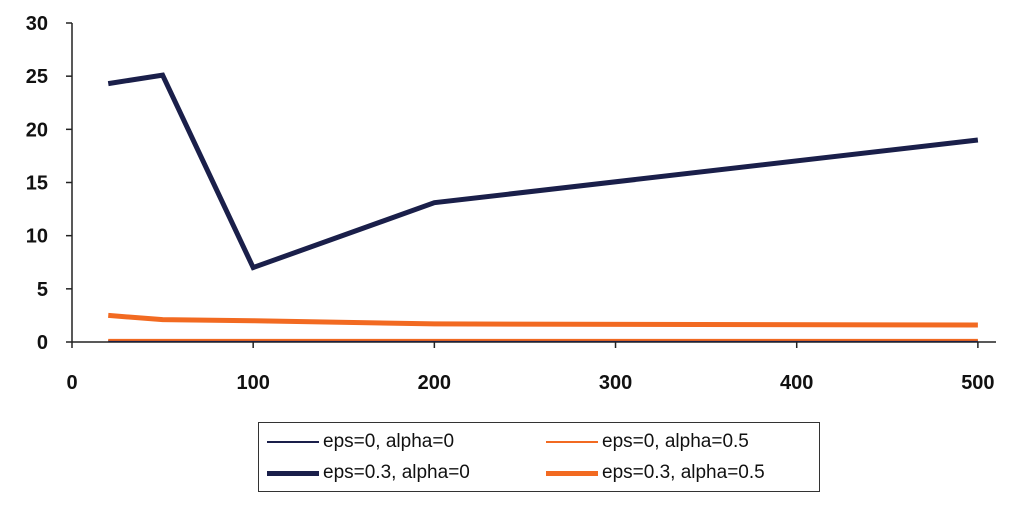  Describe the element at coordinates (977, 383) in the screenshot. I see `x-tick-label: 500` at that location.